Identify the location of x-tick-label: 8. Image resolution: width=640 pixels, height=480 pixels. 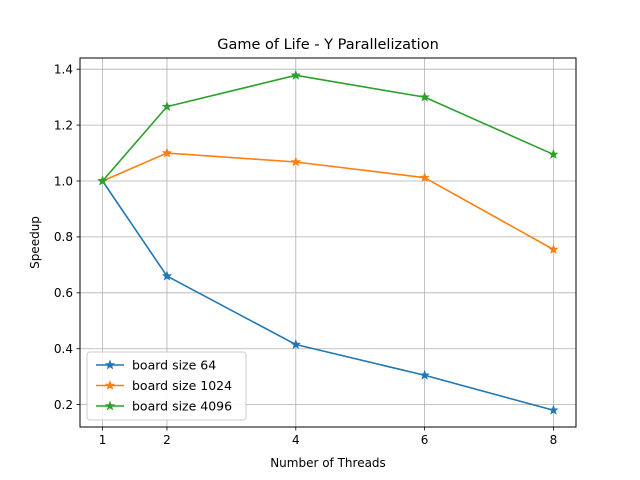
(554, 440).